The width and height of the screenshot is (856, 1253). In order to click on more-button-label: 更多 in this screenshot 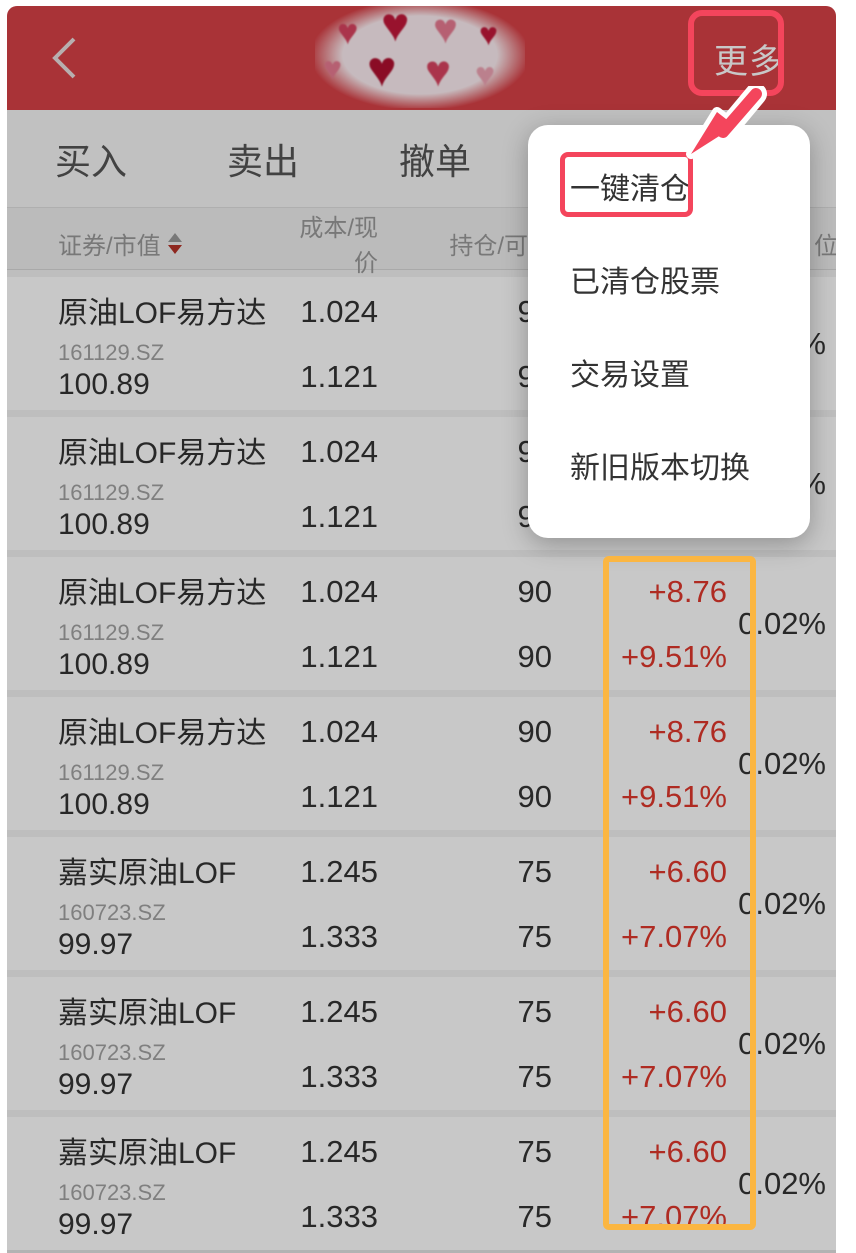, I will do `click(749, 61)`.